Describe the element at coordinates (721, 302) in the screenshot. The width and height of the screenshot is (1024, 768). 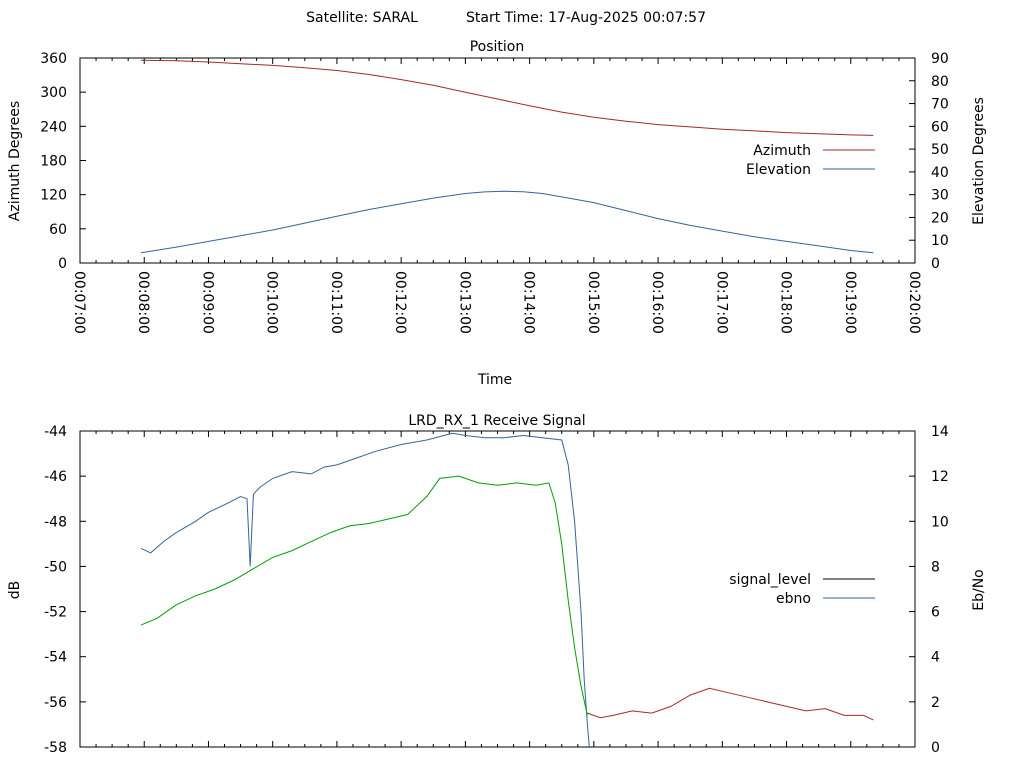
I see `x-tick-label: 00:17:00` at that location.